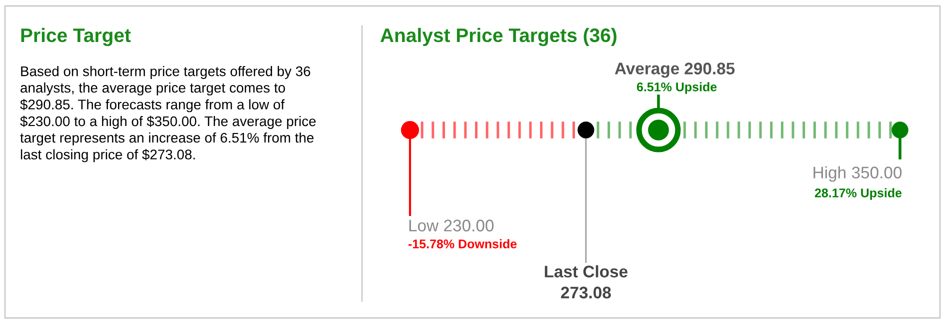 The height and width of the screenshot is (326, 945). Describe the element at coordinates (424, 226) in the screenshot. I see `category-label: Low` at that location.